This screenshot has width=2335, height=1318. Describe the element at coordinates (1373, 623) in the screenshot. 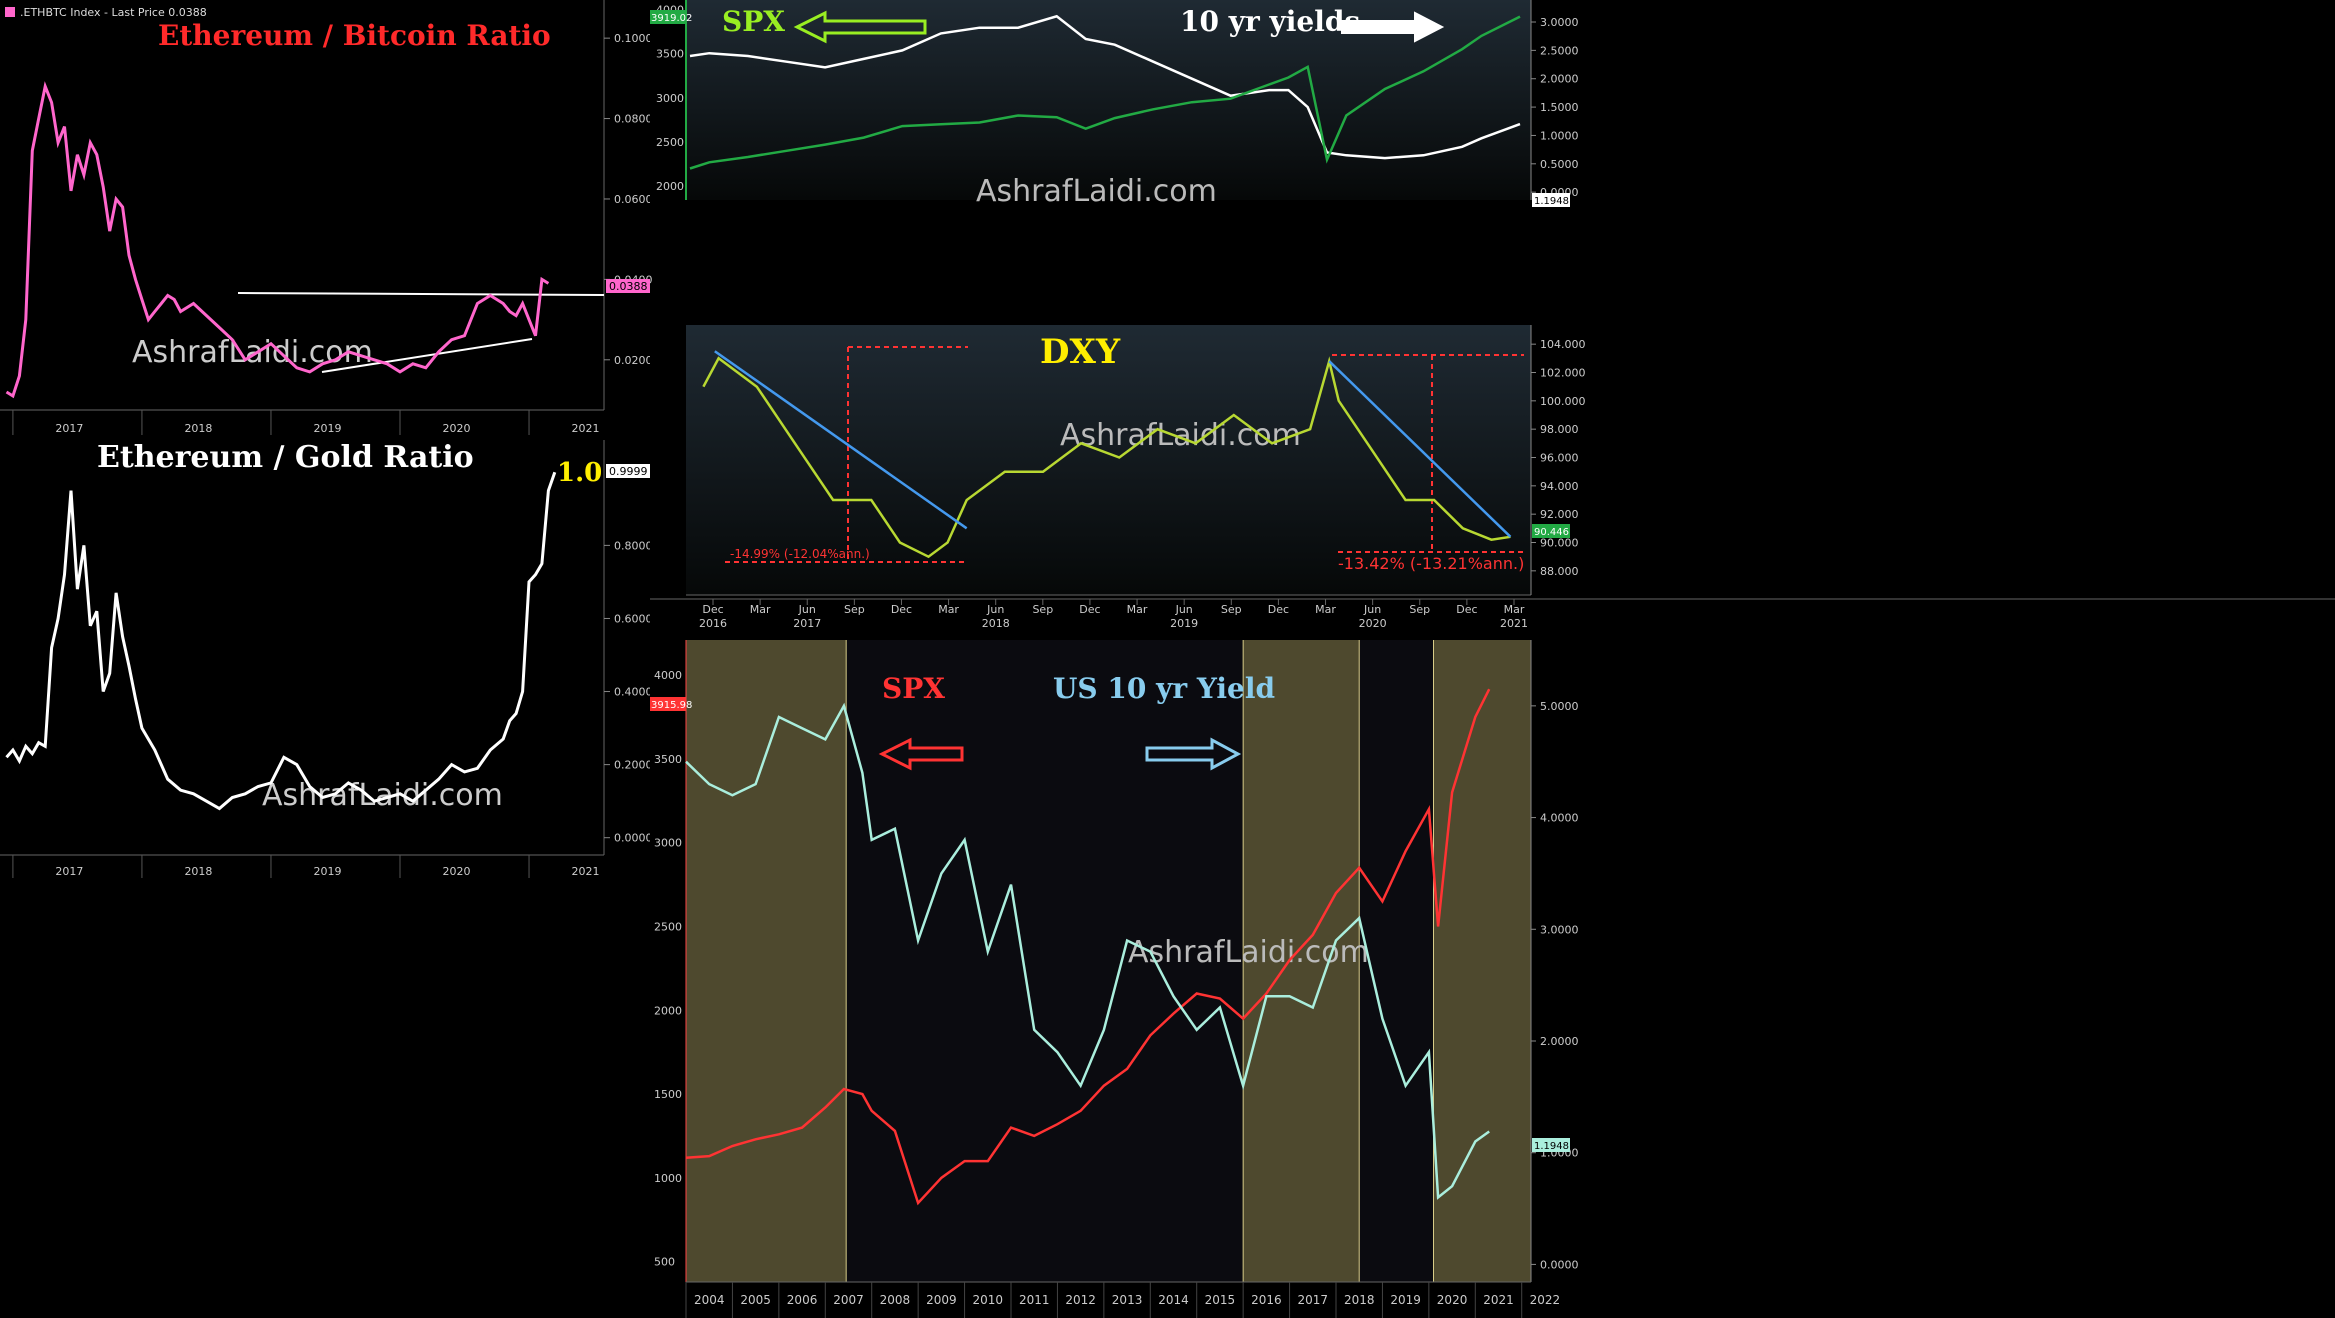

I see `year-label: 2020` at that location.